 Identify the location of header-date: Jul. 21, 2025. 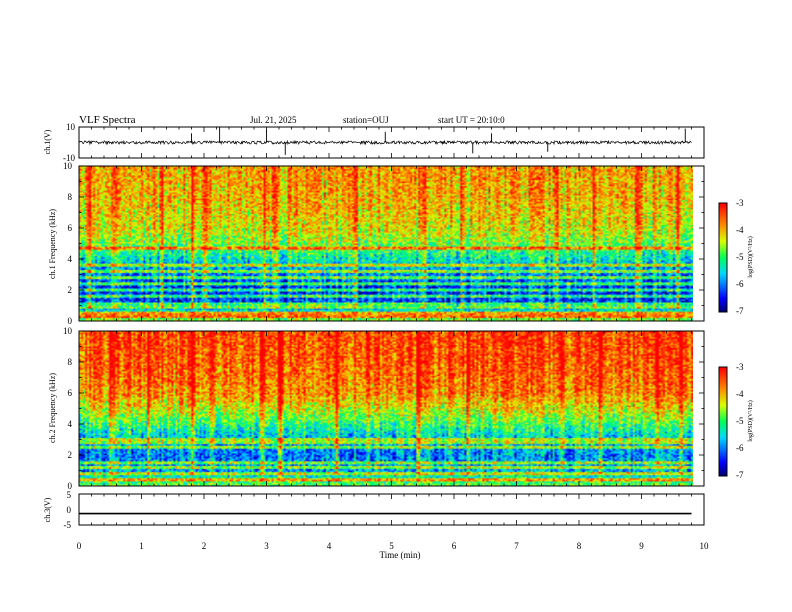
(273, 120).